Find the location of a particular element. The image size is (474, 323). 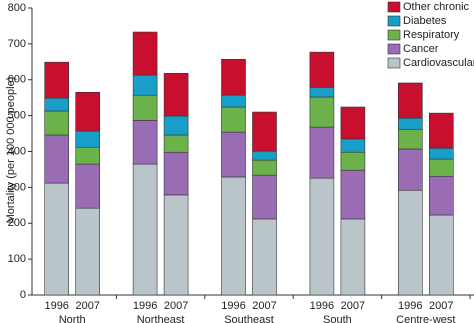

y-tick-label: 100 is located at coordinates (17, 259).